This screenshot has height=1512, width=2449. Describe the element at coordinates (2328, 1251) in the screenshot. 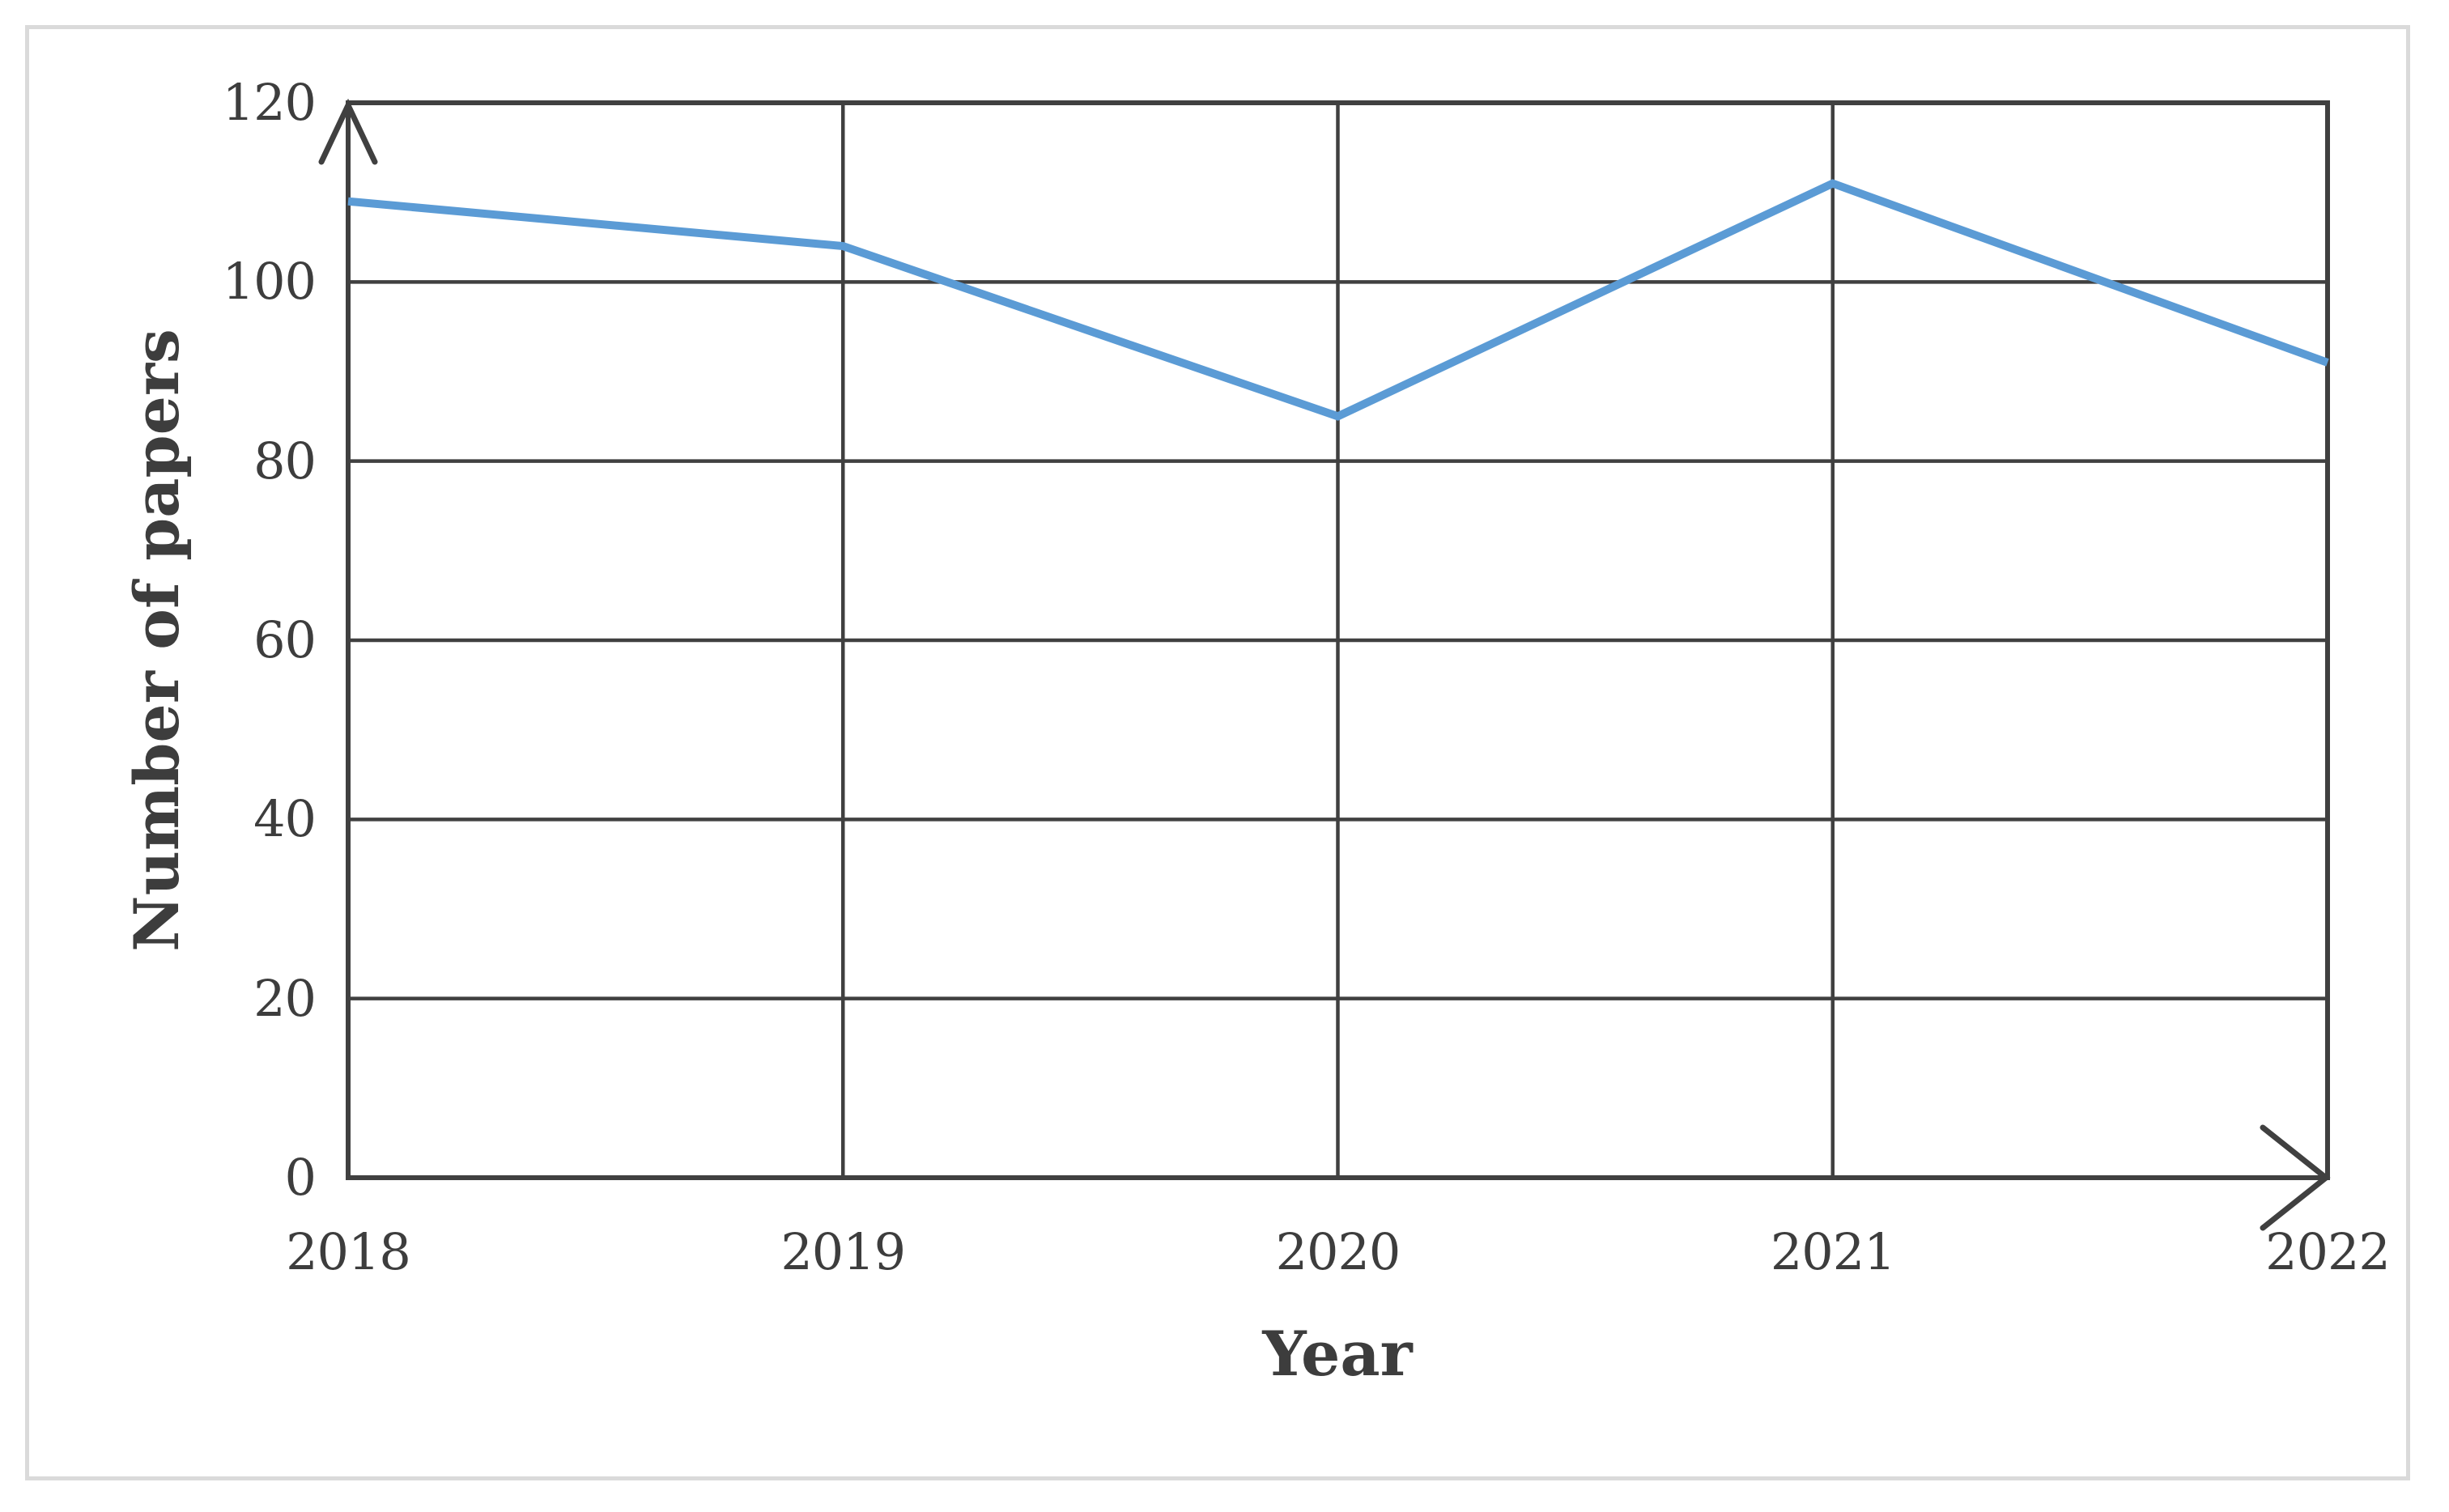

I see `x-tick-label: 2022` at that location.